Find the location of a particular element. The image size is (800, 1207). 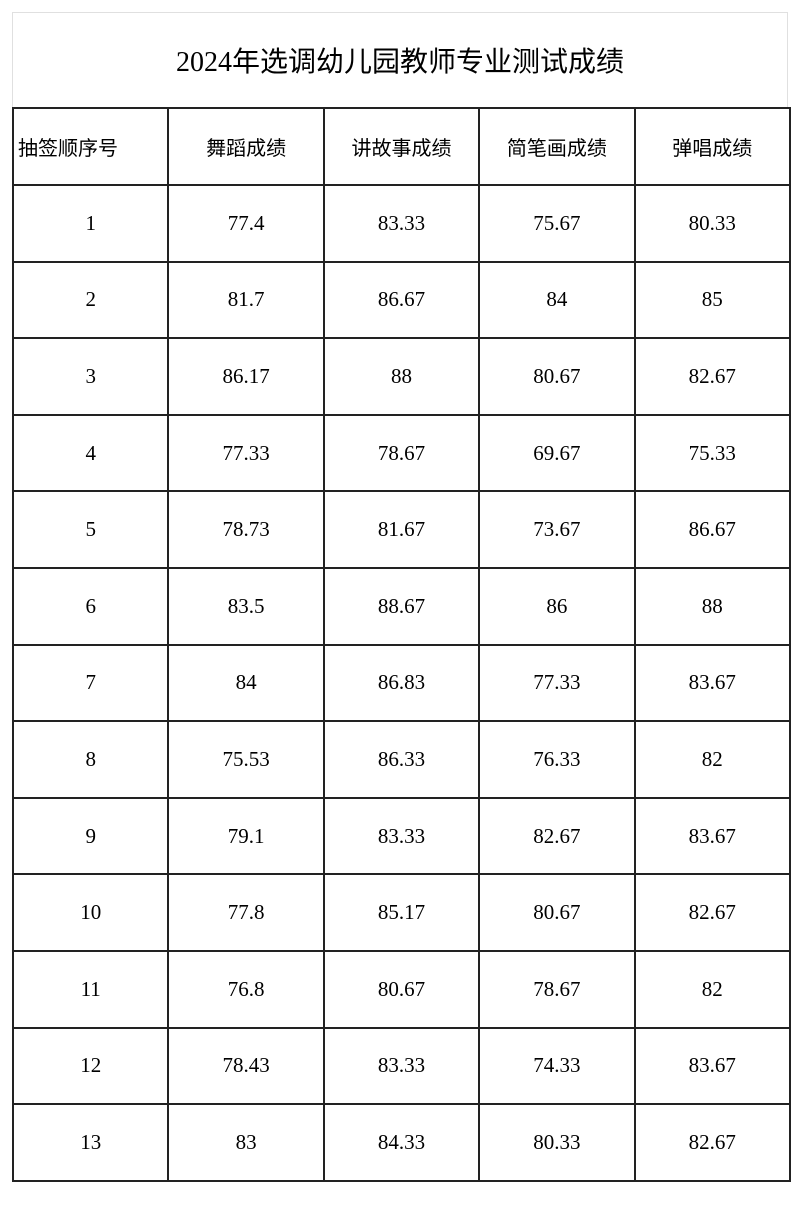

header-draw-order: 抽签顺序号 is located at coordinates (90, 146).